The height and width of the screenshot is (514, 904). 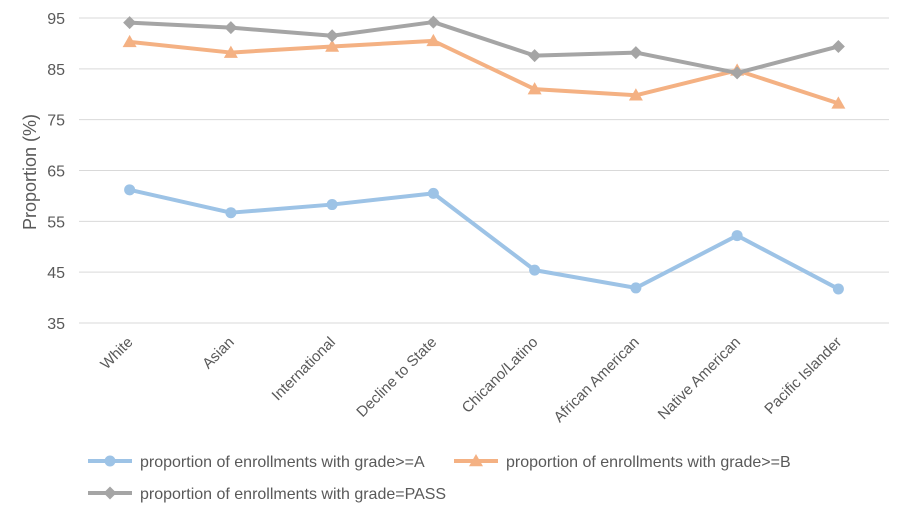 What do you see at coordinates (218, 353) in the screenshot?
I see `x-tick-label: Asian` at bounding box center [218, 353].